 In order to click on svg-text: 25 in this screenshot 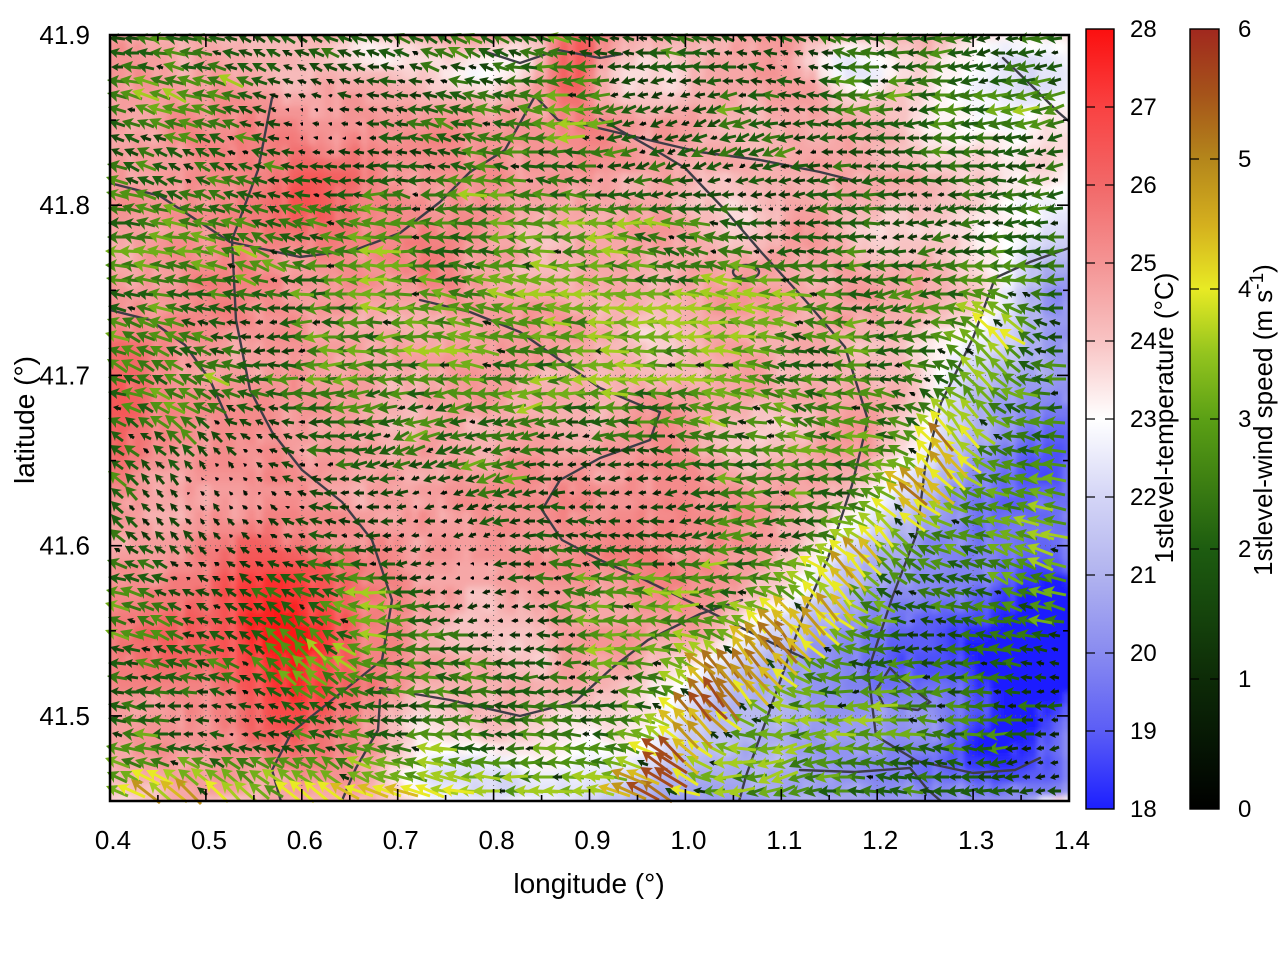, I will do `click(1143, 263)`.